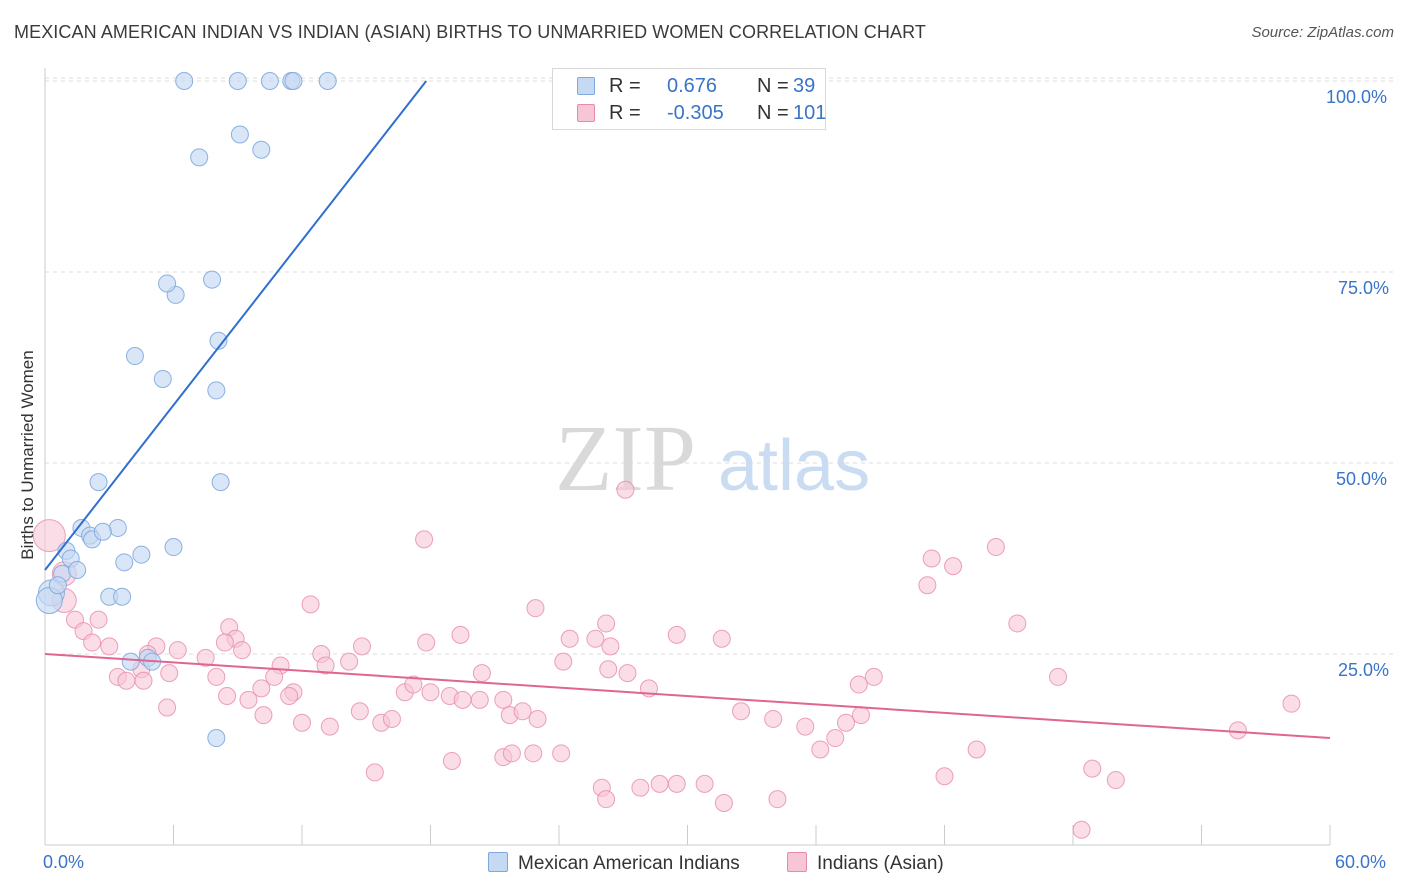  I want to click on correlation-legend: R = 0.676 N = 39 R = -0.305 N = 101, so click(689, 99).